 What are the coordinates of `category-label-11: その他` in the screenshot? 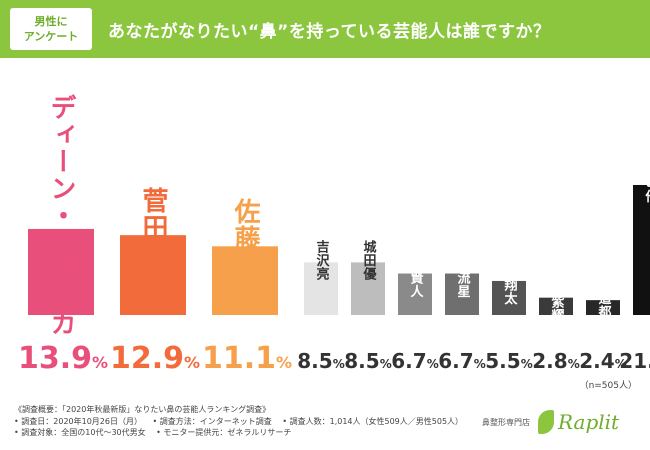 It's located at (646, 183).